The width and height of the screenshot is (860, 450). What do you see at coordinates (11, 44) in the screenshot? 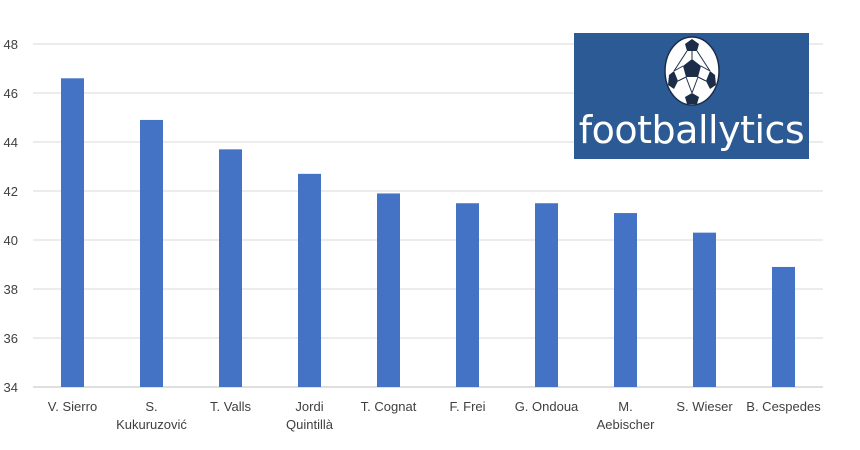
I see `y-tick-label: 48` at bounding box center [11, 44].